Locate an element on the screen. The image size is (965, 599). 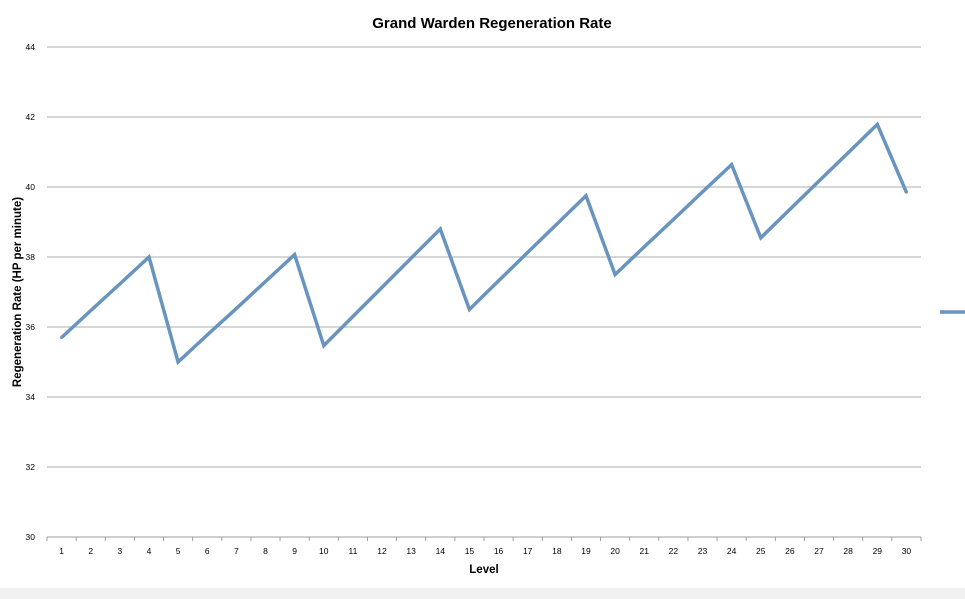
y-axis-title: Regeneration Rate (HP per minute) is located at coordinates (18, 292).